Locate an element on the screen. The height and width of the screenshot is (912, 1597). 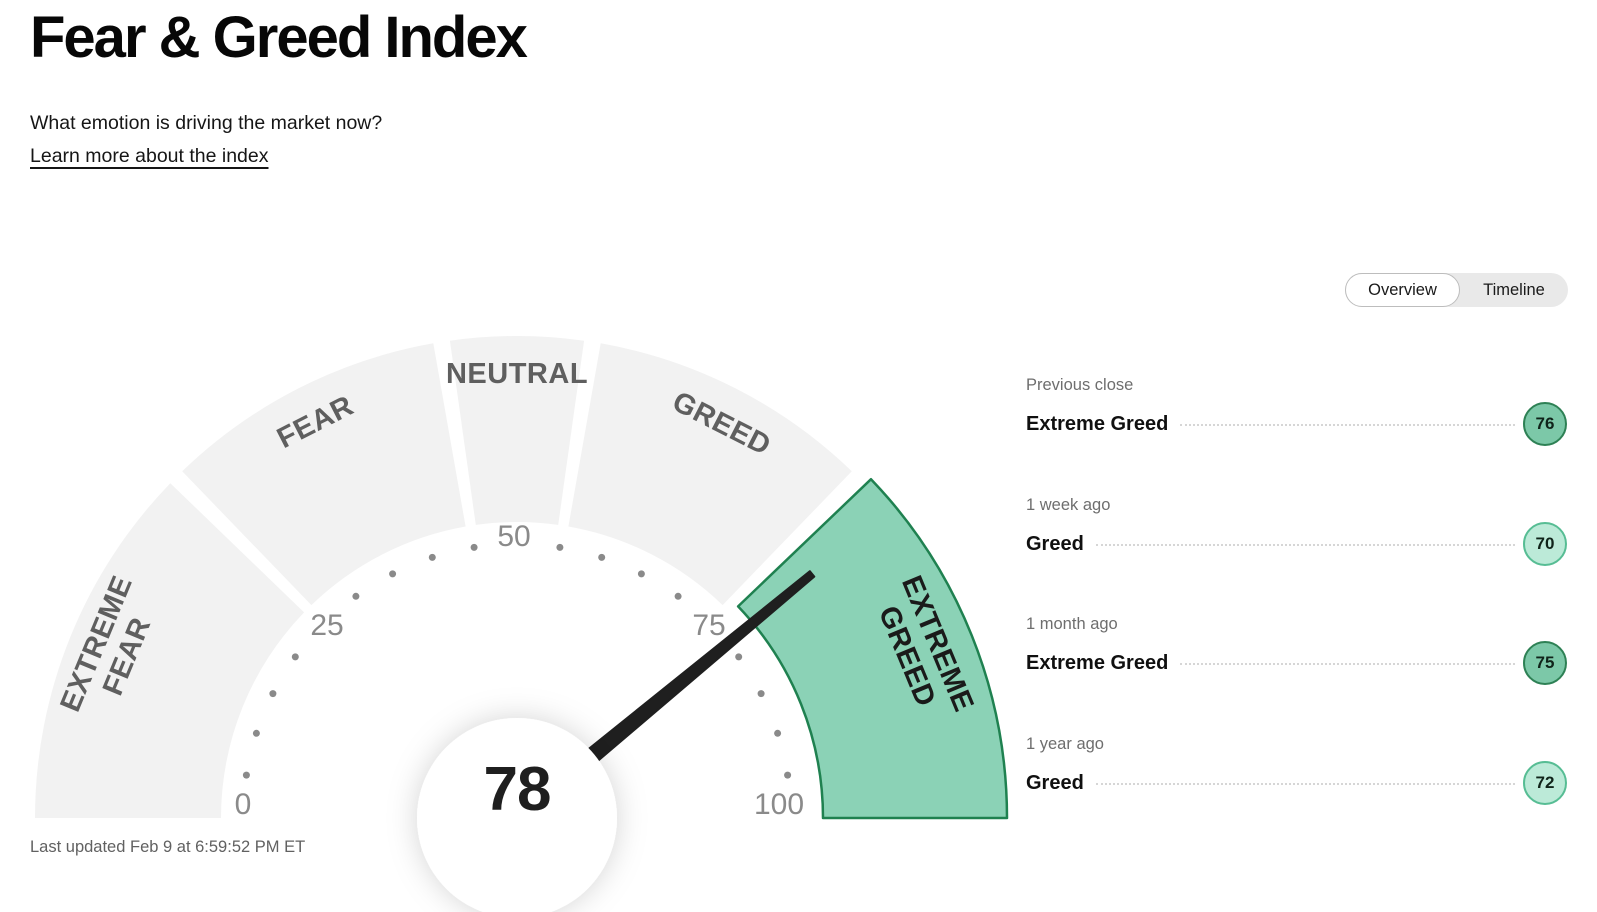
gauge-tick-labels: 0 25 50 75 100 is located at coordinates (519, 670).